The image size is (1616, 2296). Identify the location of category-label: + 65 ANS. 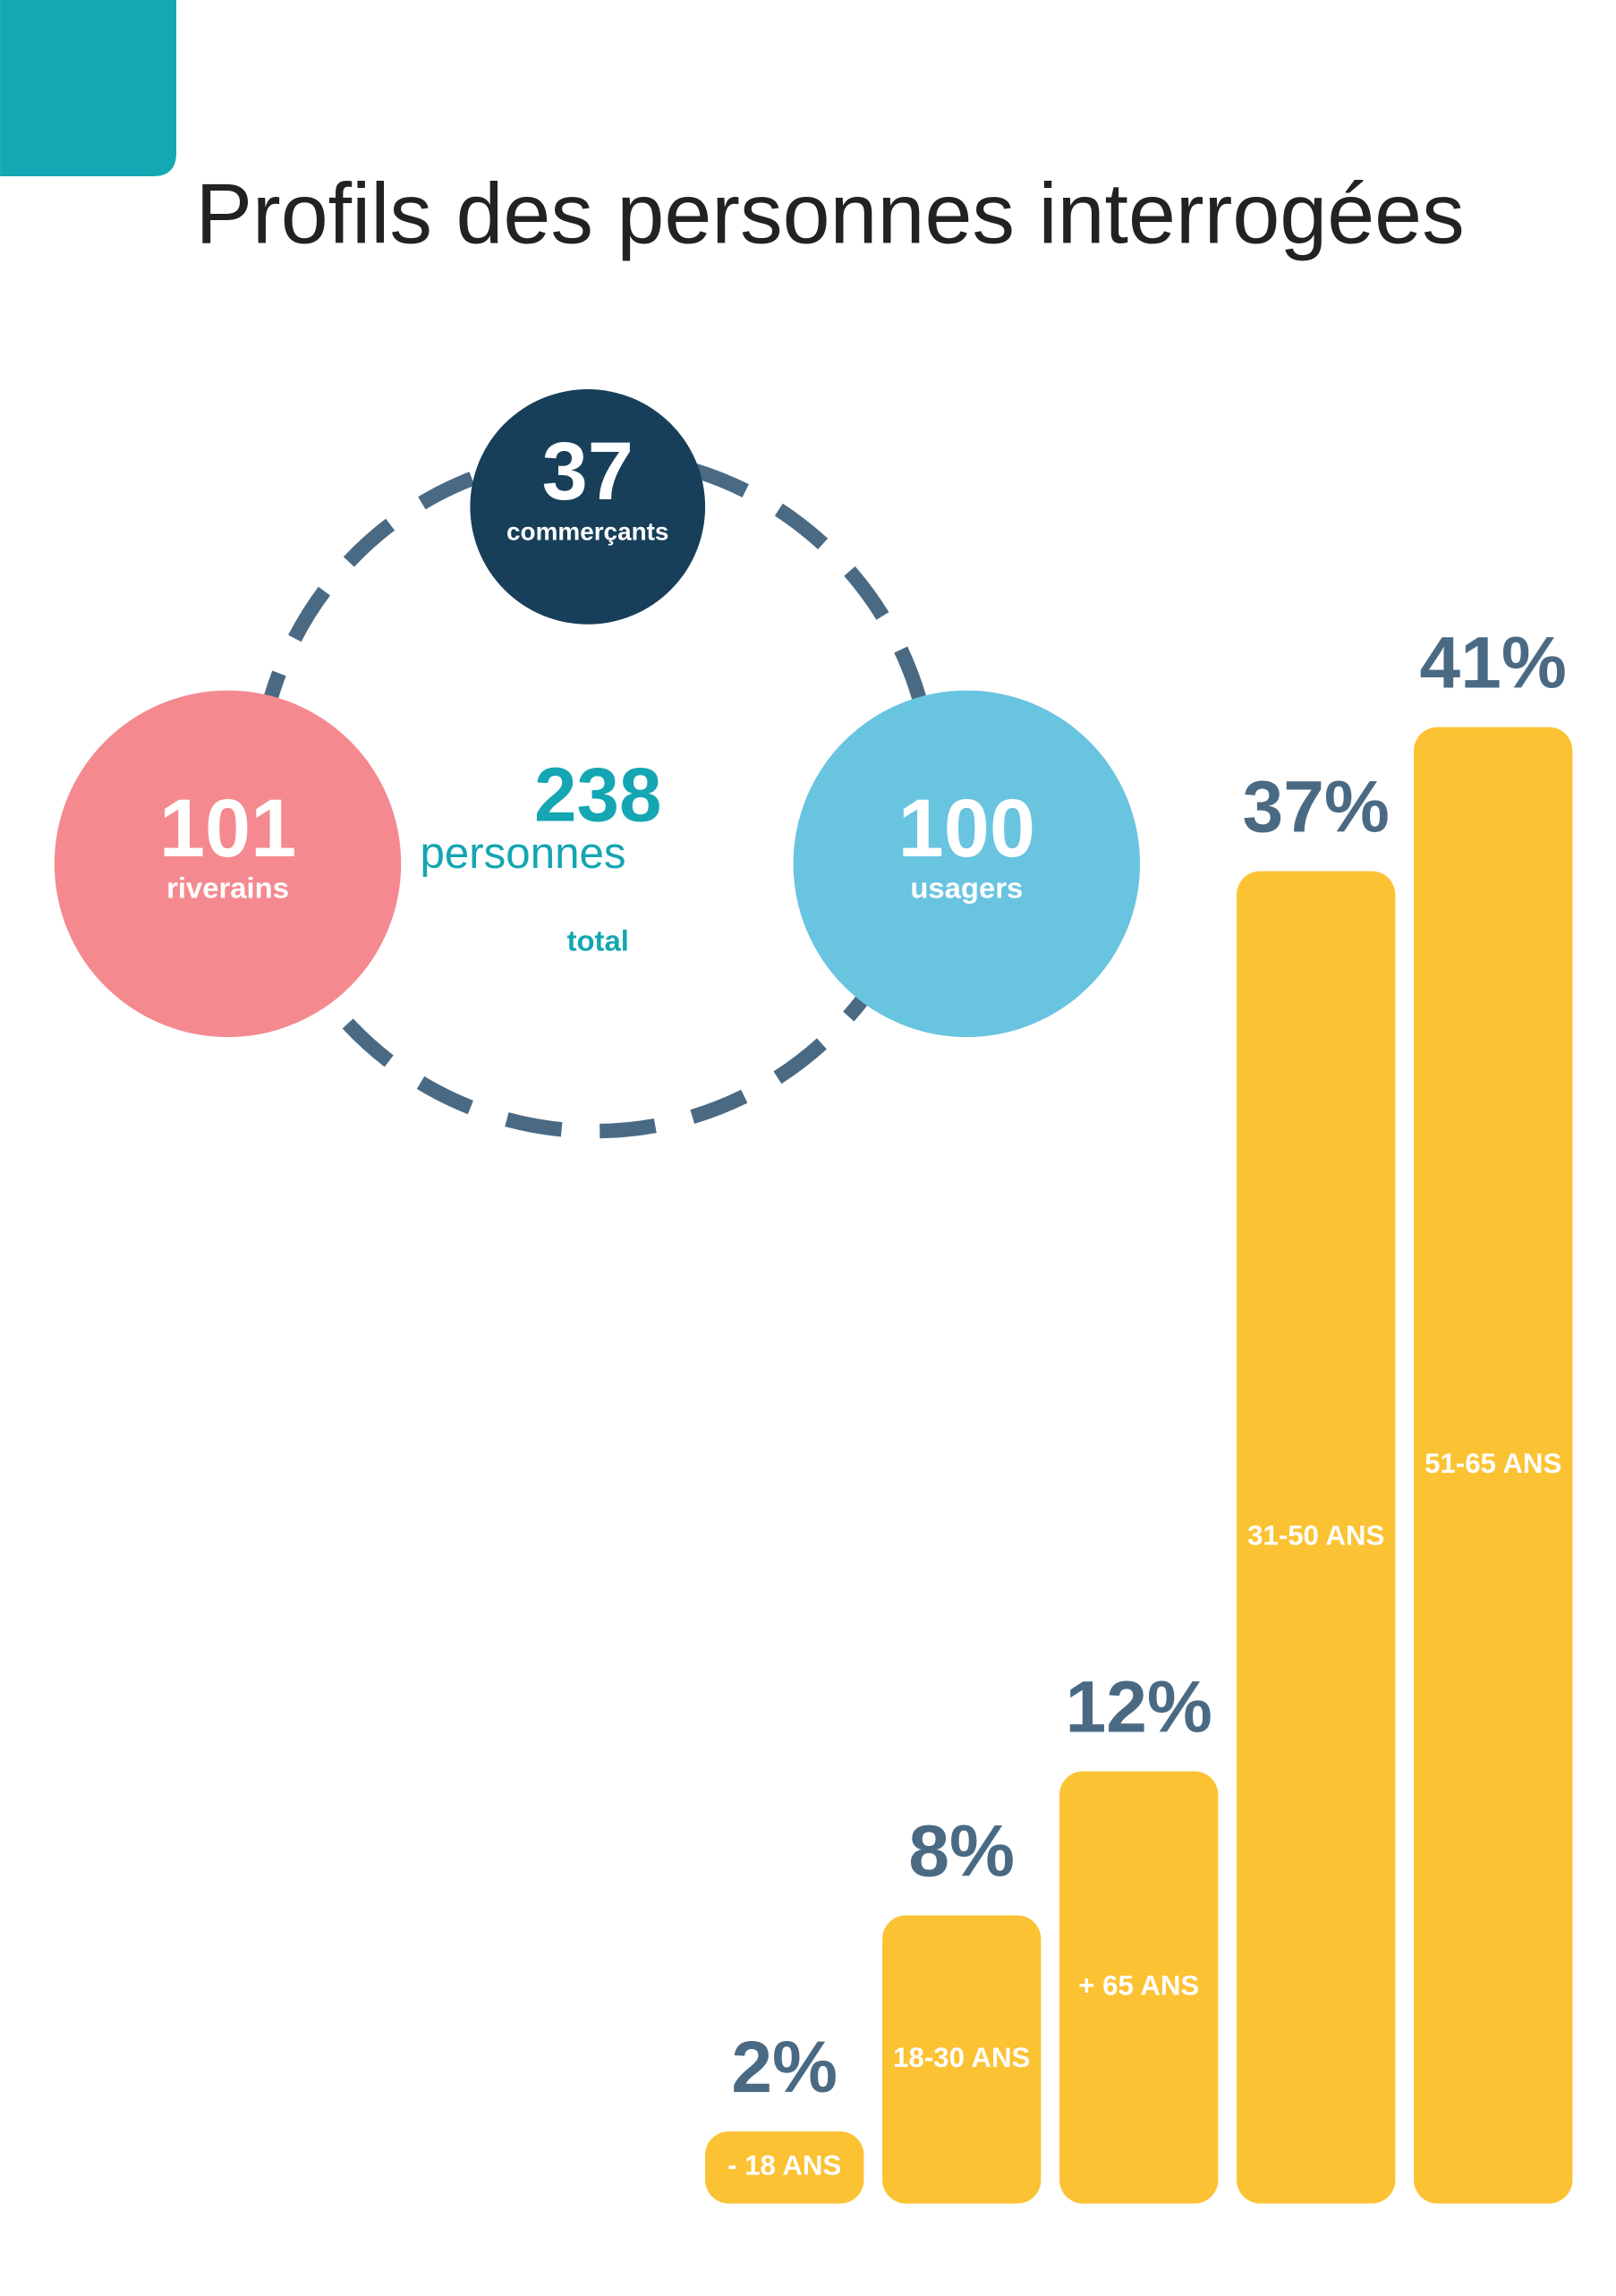
(1139, 1985).